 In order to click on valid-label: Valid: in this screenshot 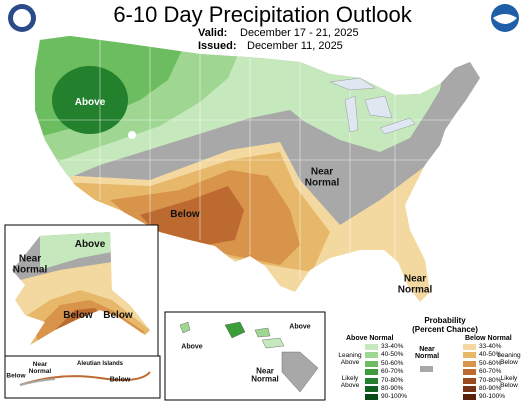, I will do `click(213, 33)`.